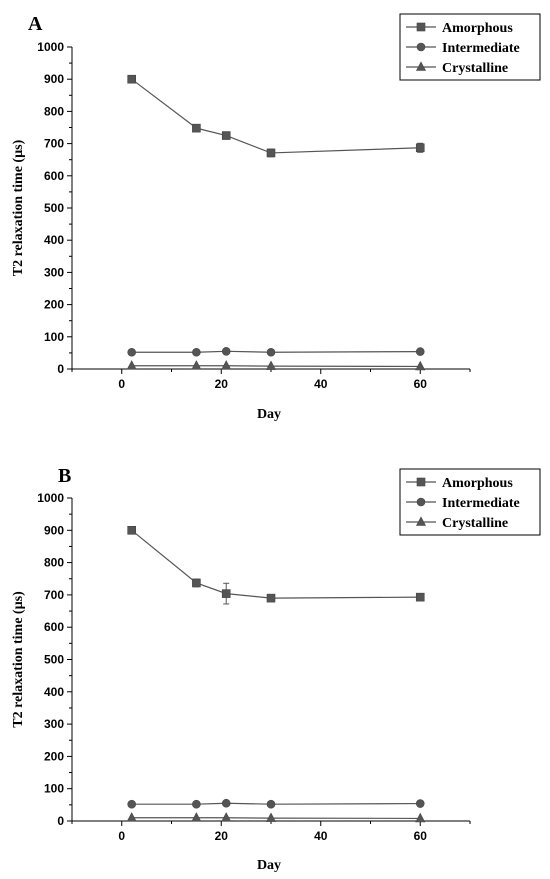 The height and width of the screenshot is (879, 550). I want to click on panel-label: A, so click(35, 24).